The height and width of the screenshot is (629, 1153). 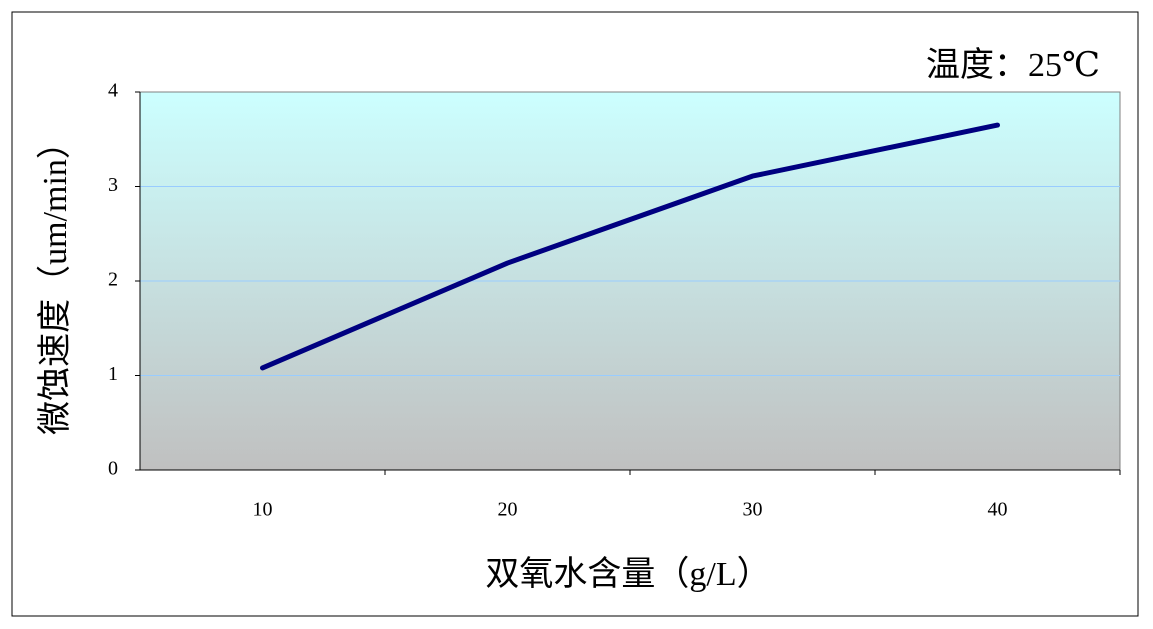 What do you see at coordinates (263, 510) in the screenshot?
I see `x-tick-label: 10` at bounding box center [263, 510].